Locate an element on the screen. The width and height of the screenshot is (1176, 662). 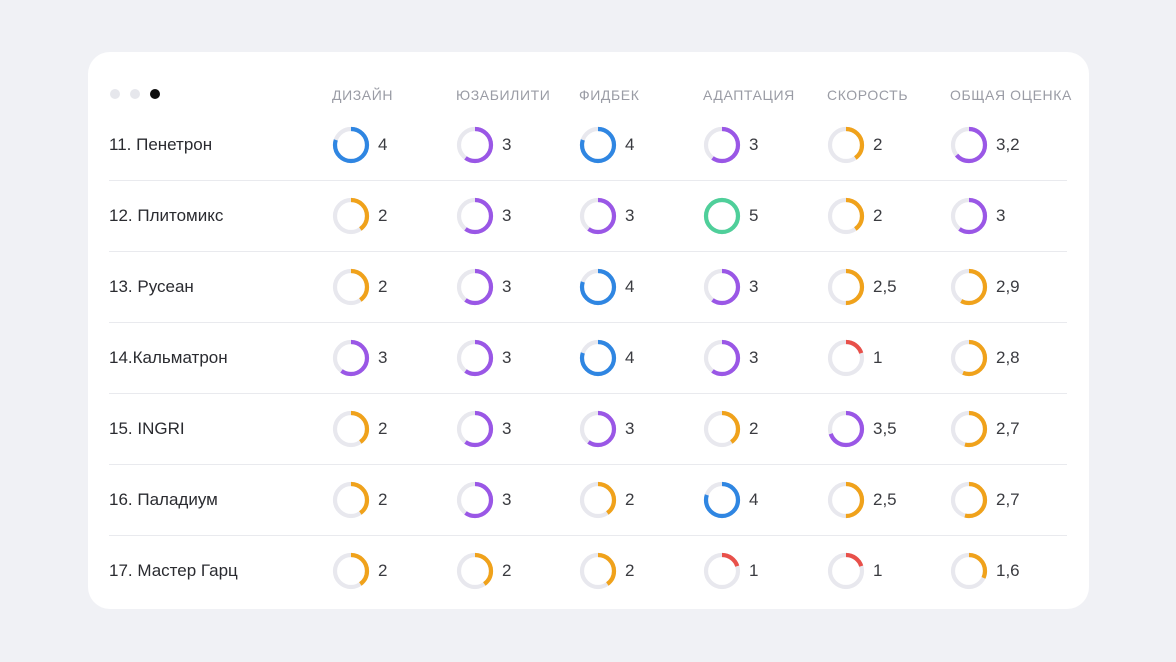
score-cell: 2,9 is located at coordinates (985, 287).